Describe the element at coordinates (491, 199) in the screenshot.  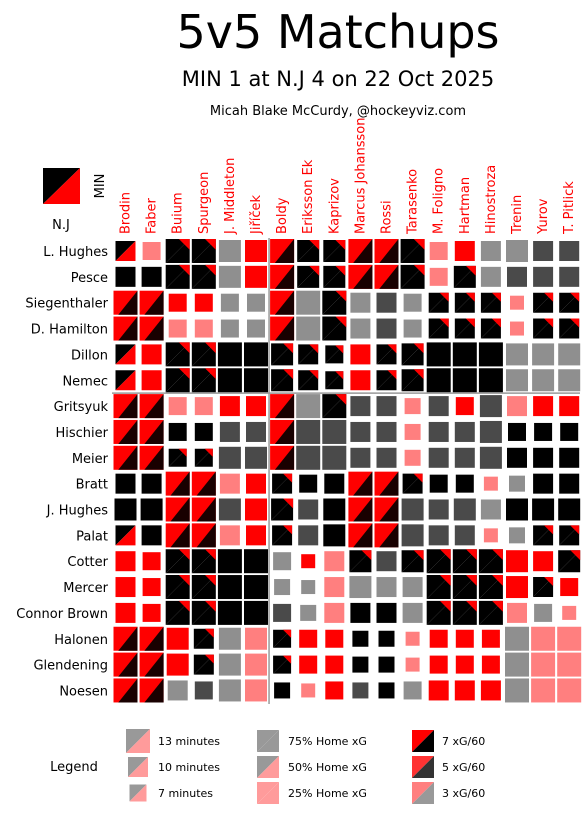
I see `column-label: Hinostroza` at that location.